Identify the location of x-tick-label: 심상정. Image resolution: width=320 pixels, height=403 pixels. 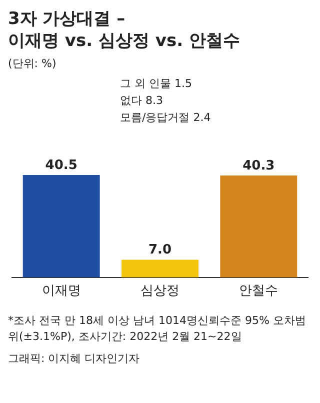
(160, 291).